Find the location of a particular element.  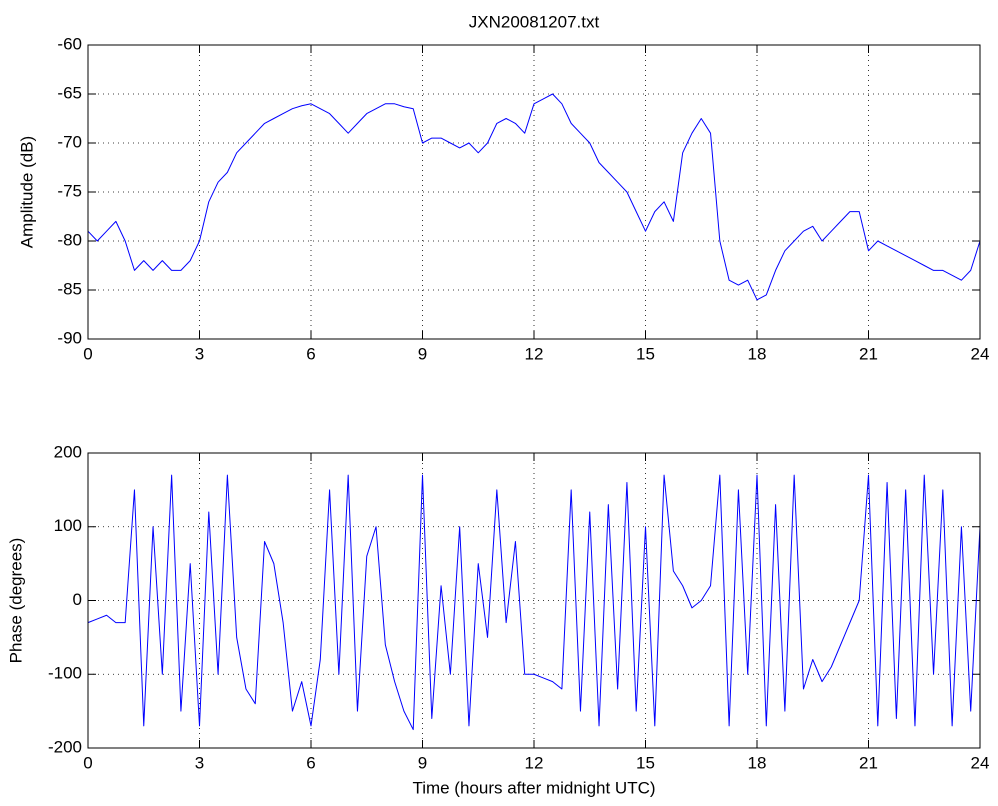

y-tick-label: -85 is located at coordinates (69, 288).